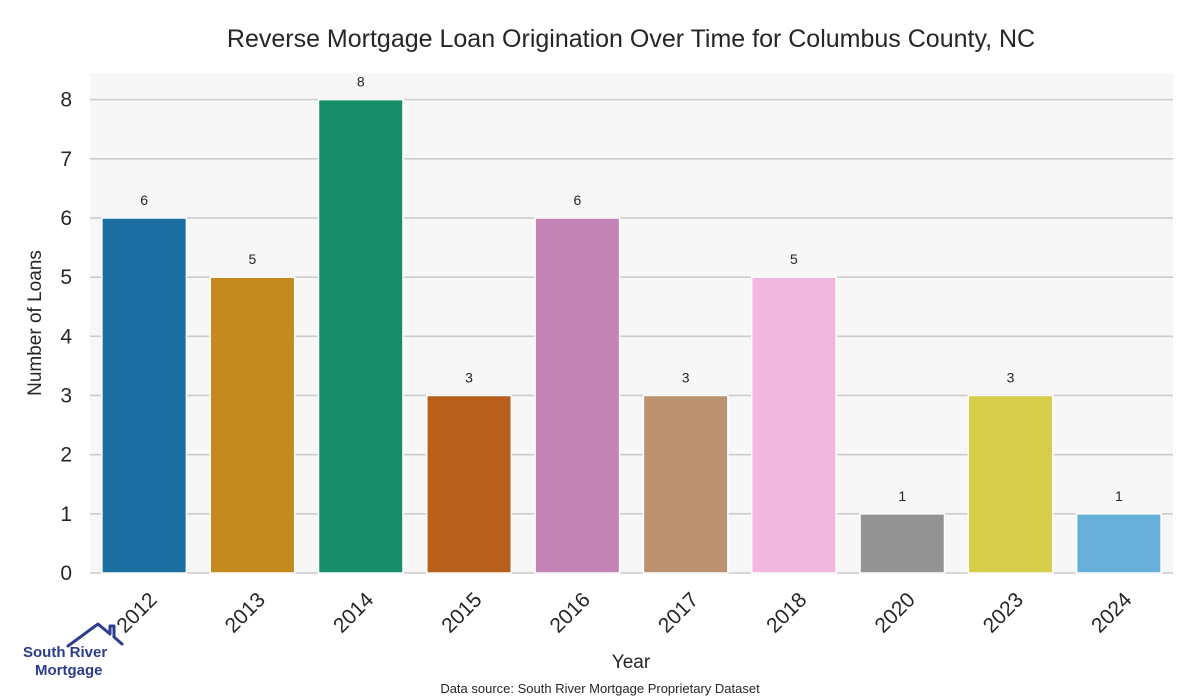 This screenshot has height=700, width=1200. I want to click on y-tick-label: 5, so click(66, 277).